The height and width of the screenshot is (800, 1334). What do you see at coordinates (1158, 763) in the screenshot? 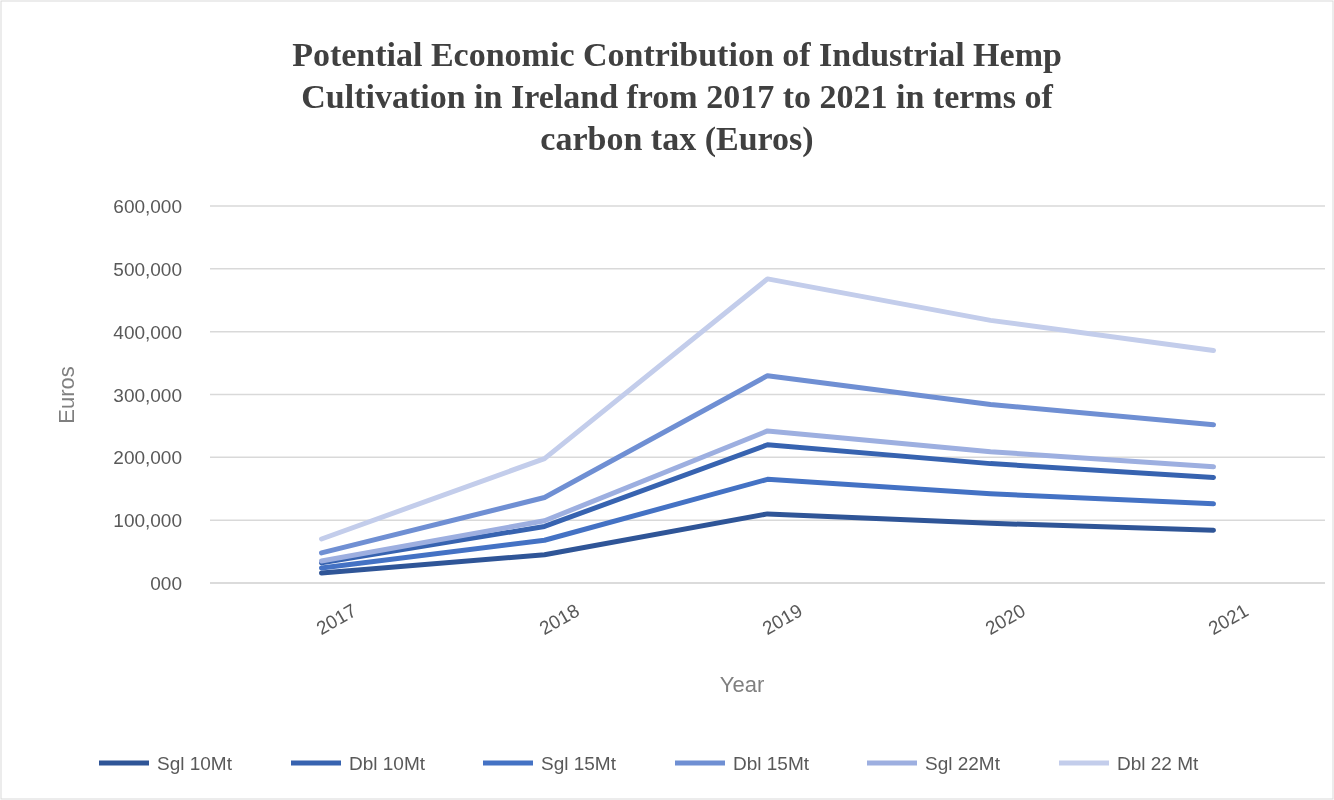
I see `legend-label: Dbl 22 Mt` at bounding box center [1158, 763].